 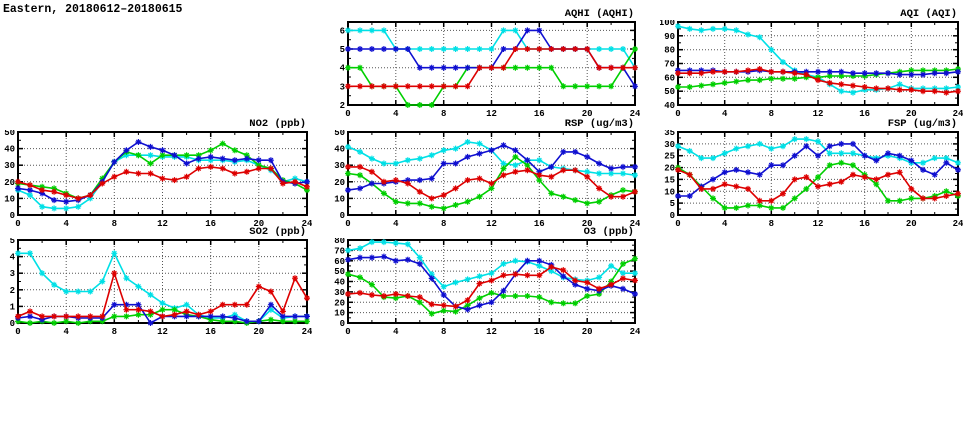 What do you see at coordinates (156, 282) in the screenshot?
I see `chart-so2: SO2 (ppb) 0 1 2 3 4 5 0 4 8 12 16 20 24` at bounding box center [156, 282].